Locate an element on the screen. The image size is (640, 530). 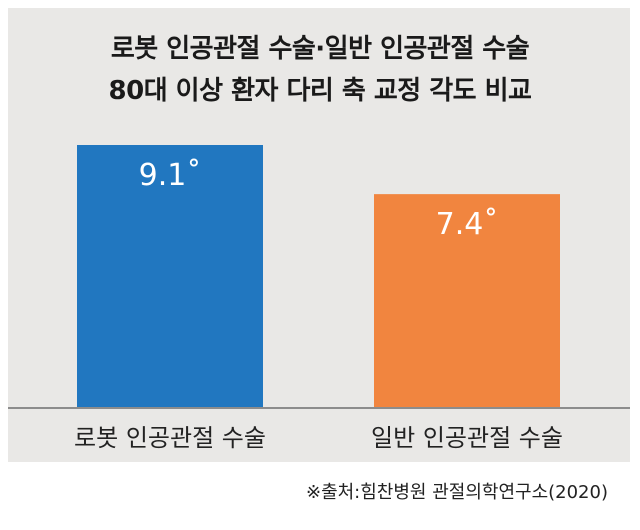
category-label-2: 일반 인공관절 수술 is located at coordinates (467, 438).